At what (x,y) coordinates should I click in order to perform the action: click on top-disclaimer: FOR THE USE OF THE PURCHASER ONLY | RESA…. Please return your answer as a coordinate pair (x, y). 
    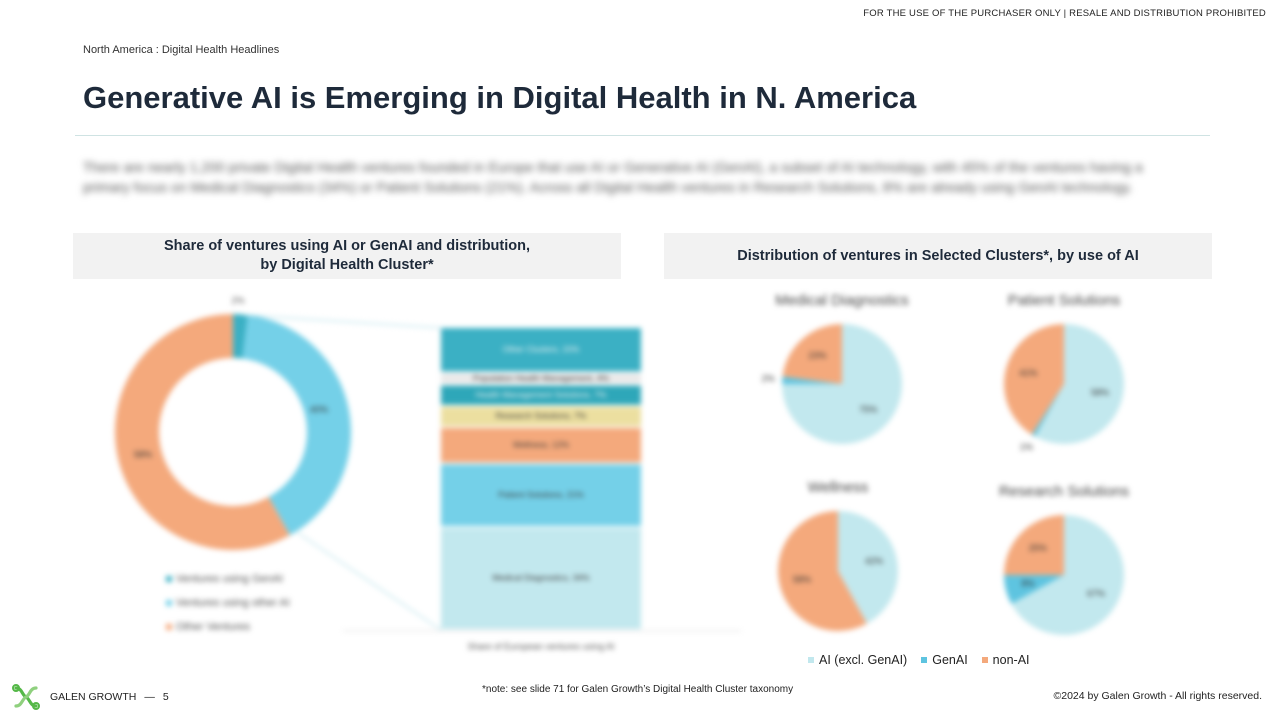
    Looking at the image, I should click on (1064, 13).